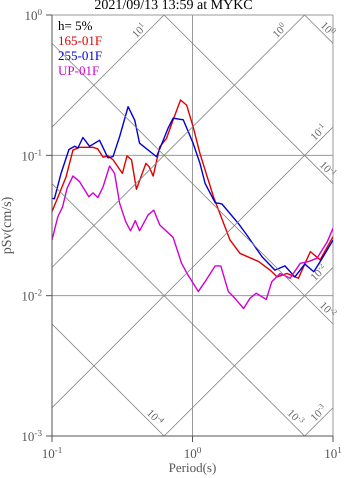 This screenshot has width=347, height=478. I want to click on y-axis-title: pSv(cm/s), so click(7, 225).